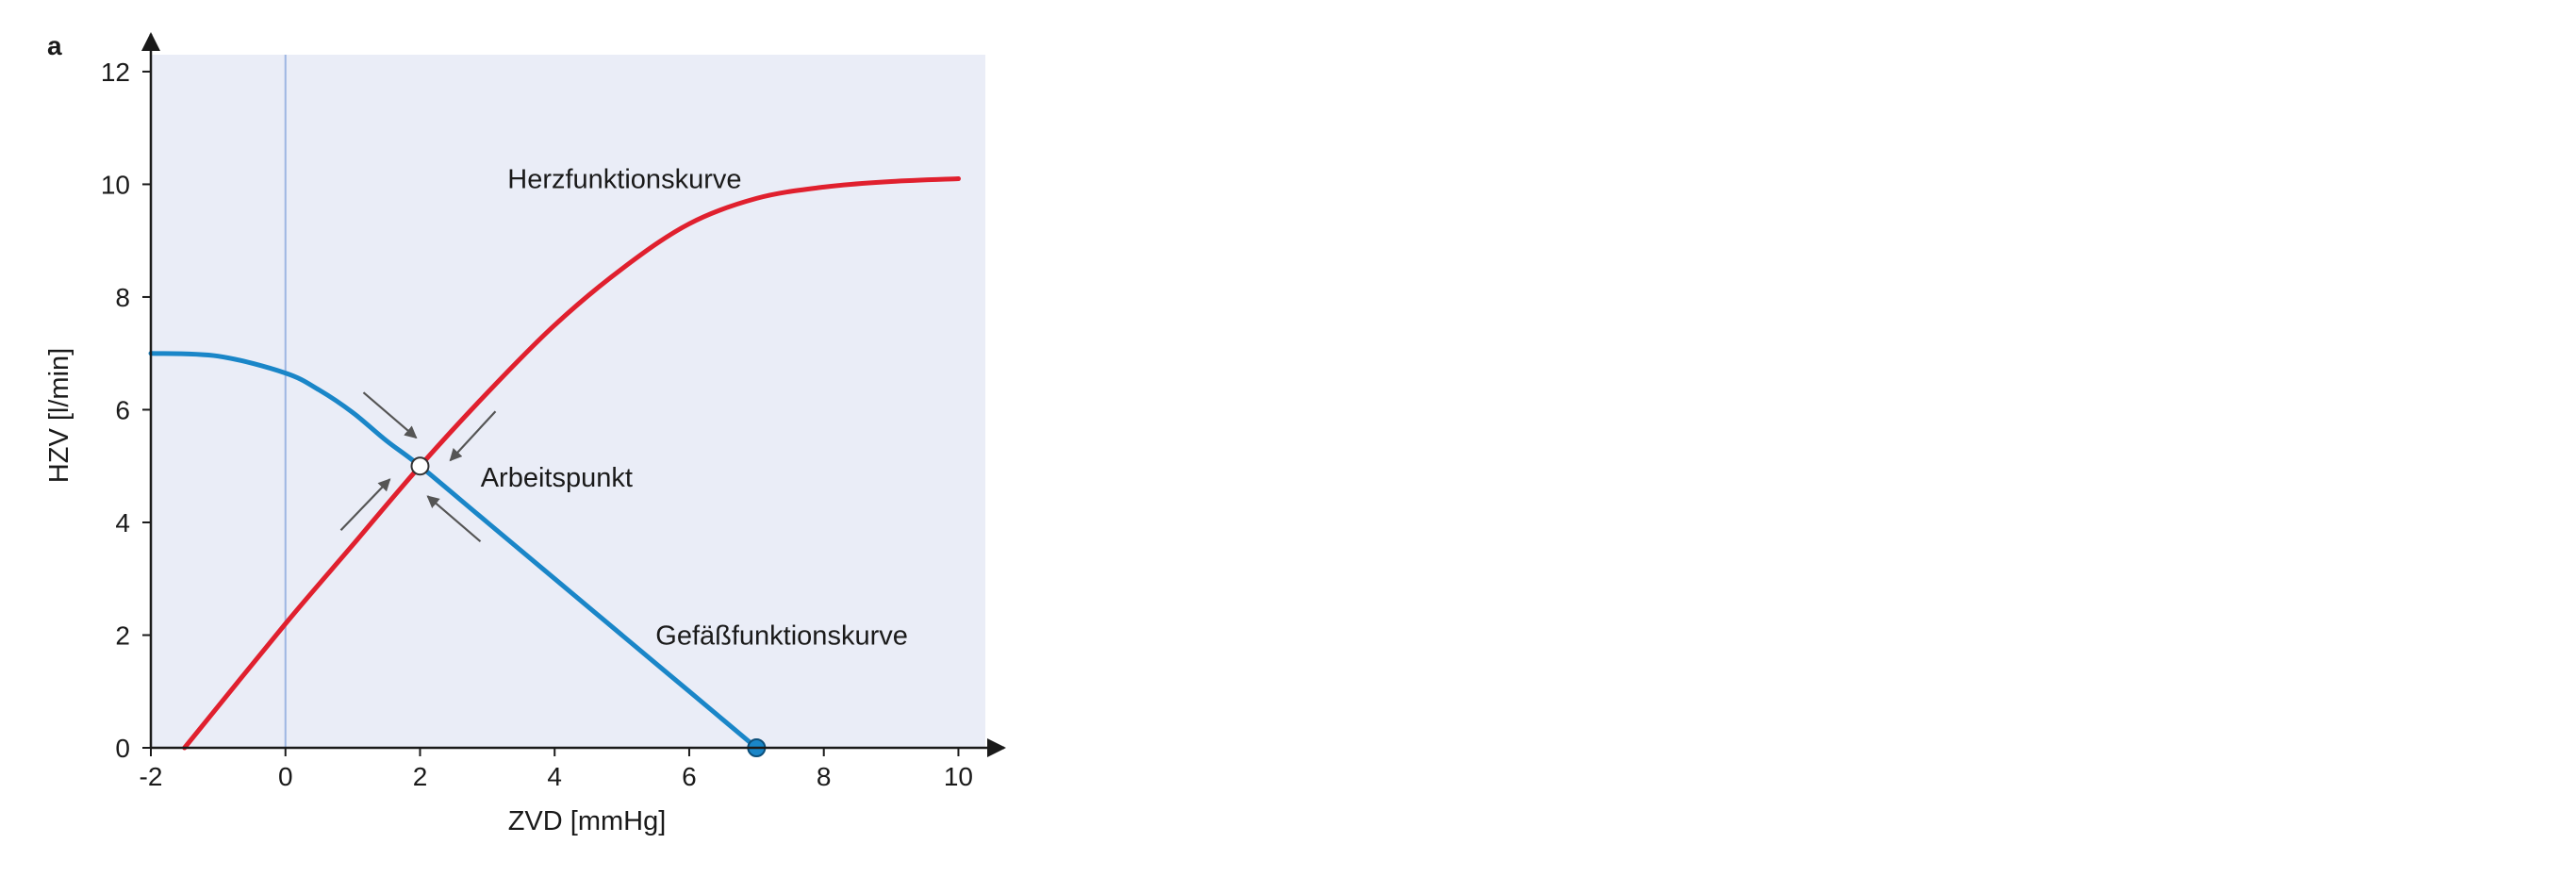 Image resolution: width=2576 pixels, height=877 pixels. I want to click on y-tick-label: 10, so click(115, 184).